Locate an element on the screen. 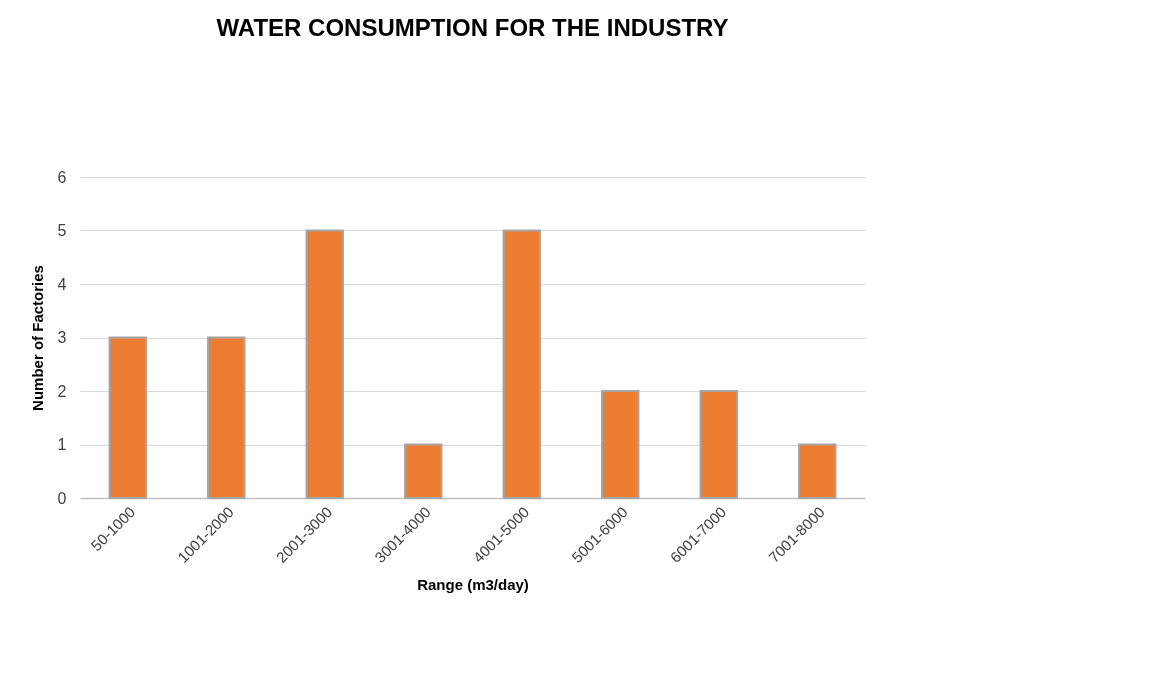 This screenshot has height=677, width=1150. y-tick-label: 1 is located at coordinates (62, 444).